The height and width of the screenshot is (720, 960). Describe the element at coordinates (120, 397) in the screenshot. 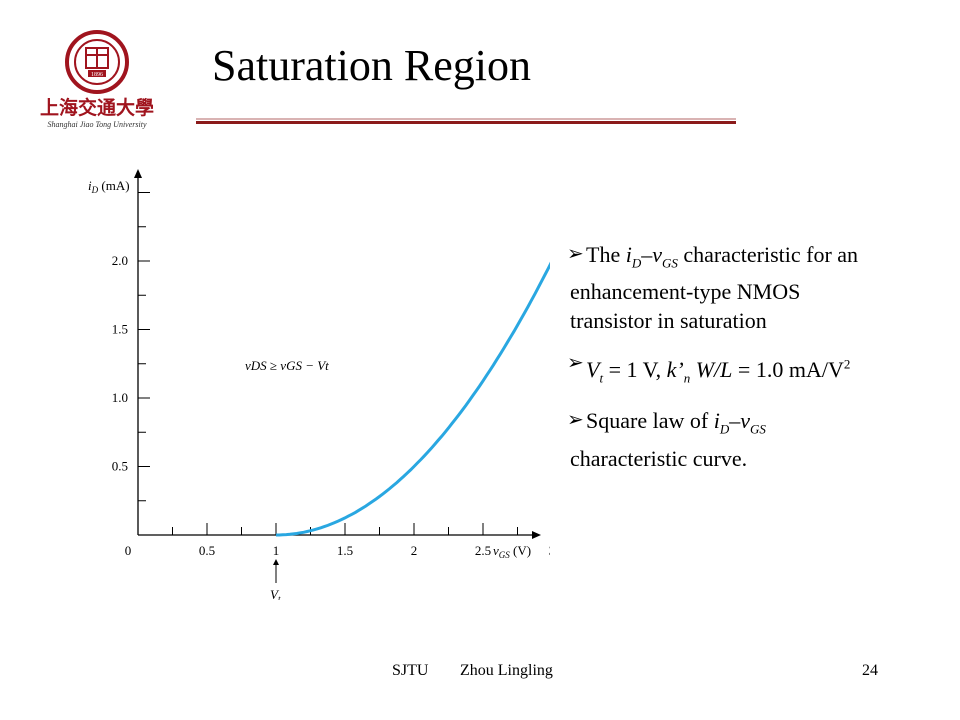

I see `y-tick-label: 1.0` at that location.